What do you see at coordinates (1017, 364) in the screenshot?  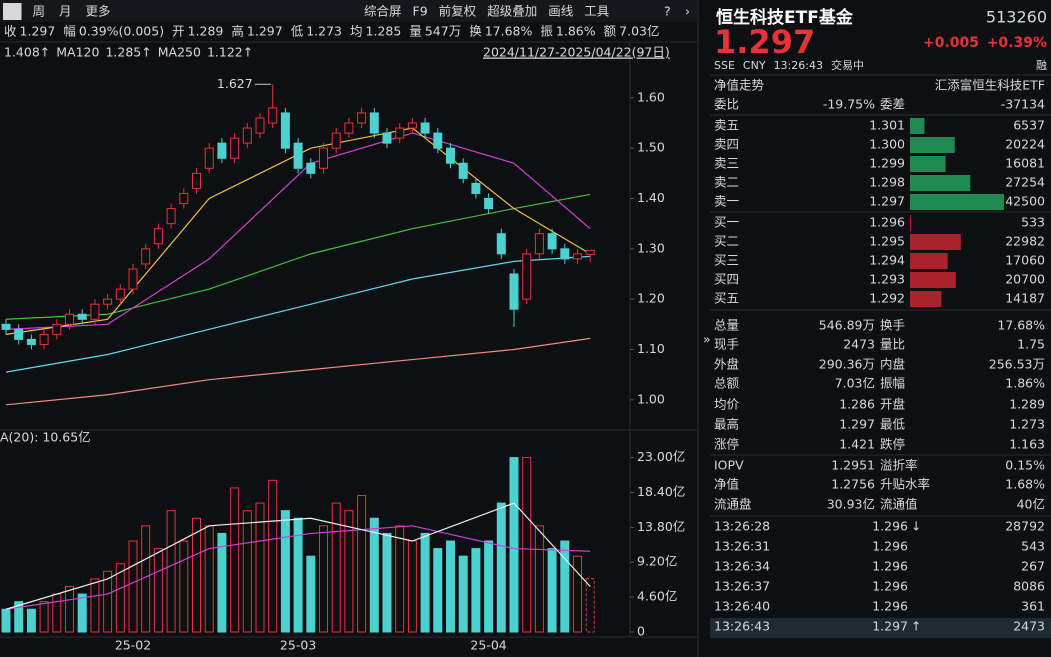 I see `stat-cell: 256.53万` at bounding box center [1017, 364].